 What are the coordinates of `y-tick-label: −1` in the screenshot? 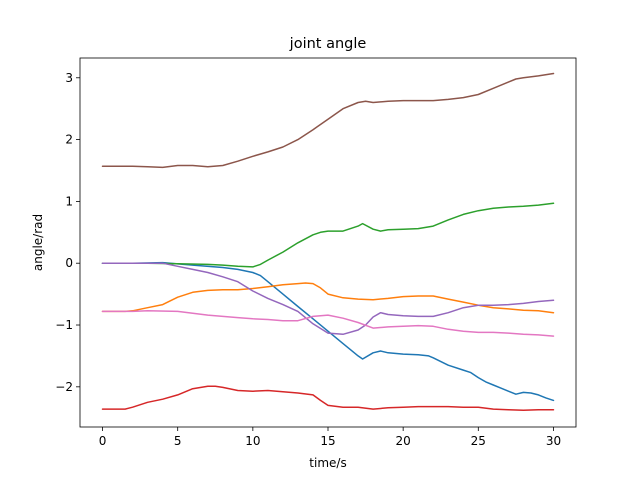 It's located at (64, 325).